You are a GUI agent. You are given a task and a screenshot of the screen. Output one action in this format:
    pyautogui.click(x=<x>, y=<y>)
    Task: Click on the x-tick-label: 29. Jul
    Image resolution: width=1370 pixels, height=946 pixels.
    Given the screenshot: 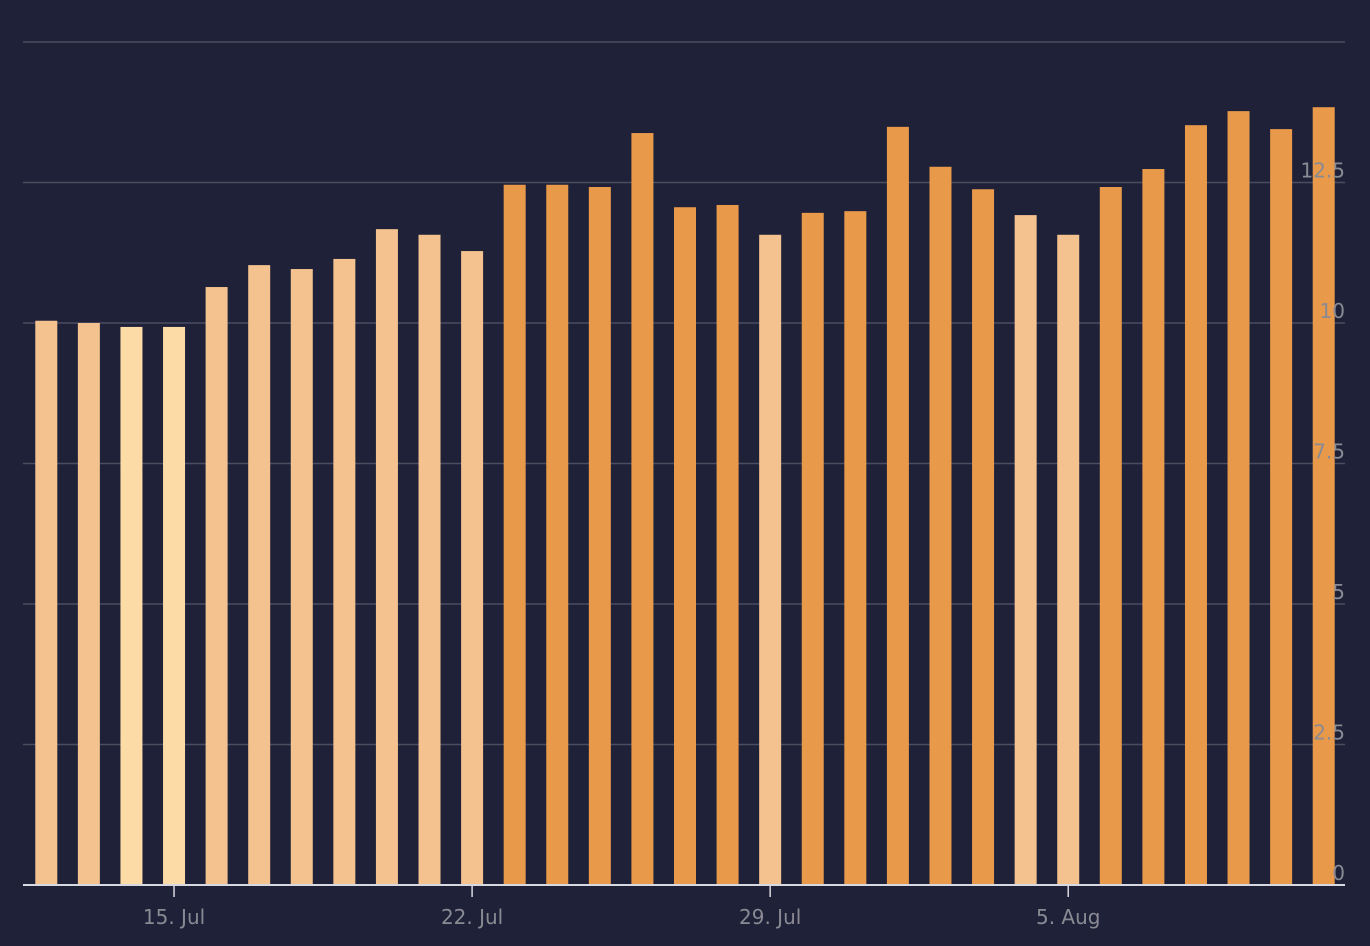 What is the action you would take?
    pyautogui.click(x=770, y=917)
    